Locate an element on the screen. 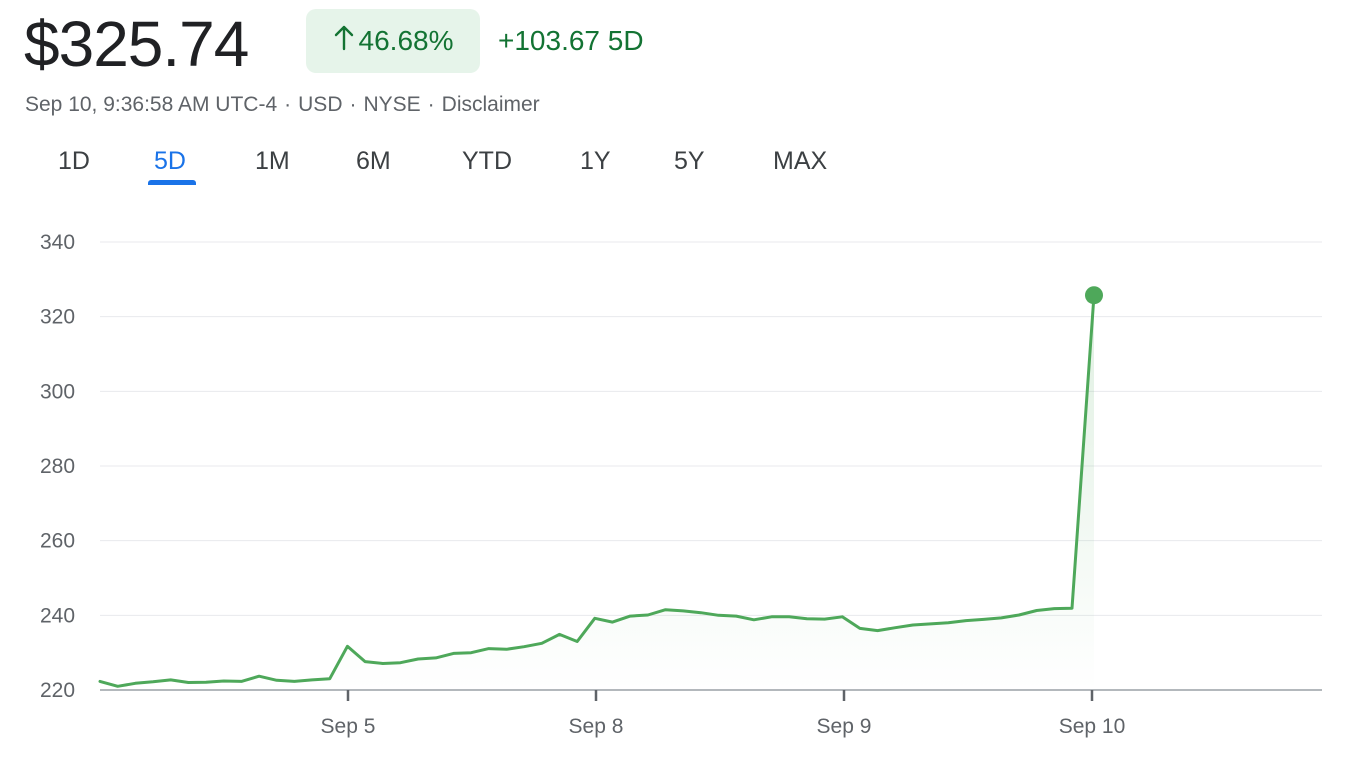 This screenshot has width=1352, height=760. y-tick-label: 280 is located at coordinates (57, 466).